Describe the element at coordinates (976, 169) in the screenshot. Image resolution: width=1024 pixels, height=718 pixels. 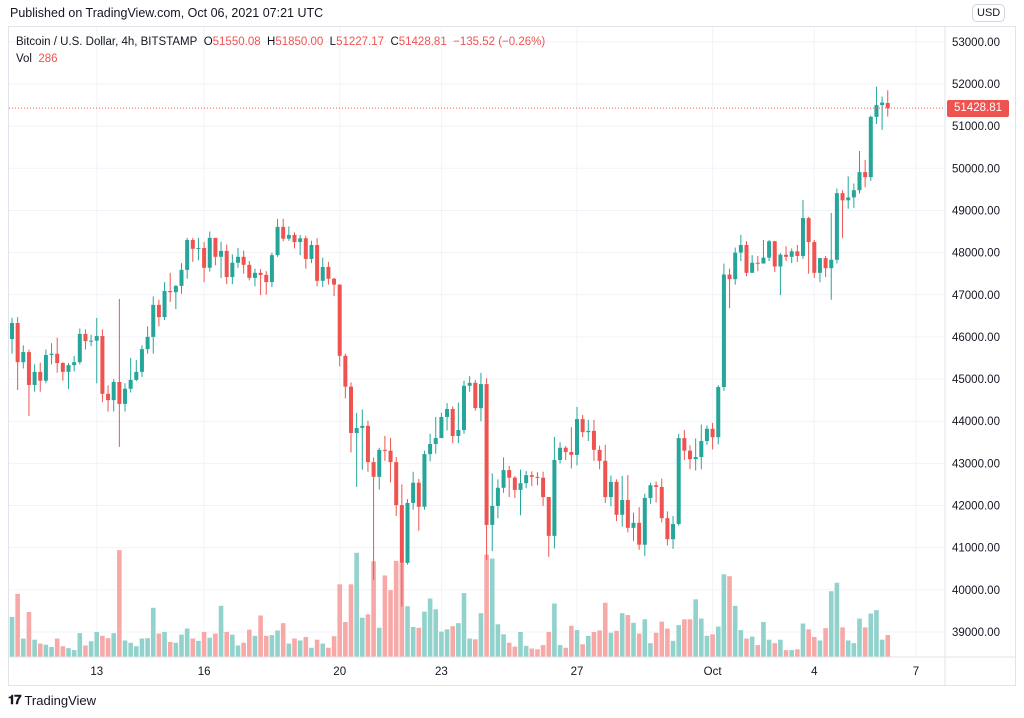
I see `price-tick-label: 50000.00` at that location.